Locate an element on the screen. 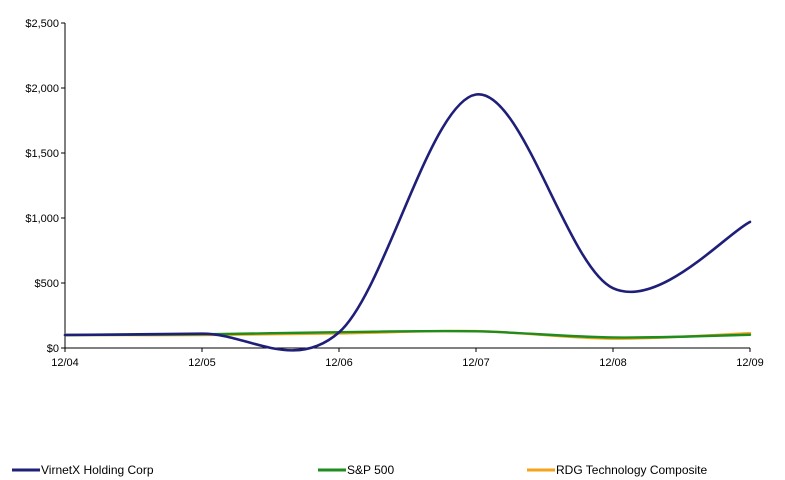 This screenshot has width=785, height=480. legend-item-rdg-technology-composite: RDG Technology Composite is located at coordinates (617, 470).